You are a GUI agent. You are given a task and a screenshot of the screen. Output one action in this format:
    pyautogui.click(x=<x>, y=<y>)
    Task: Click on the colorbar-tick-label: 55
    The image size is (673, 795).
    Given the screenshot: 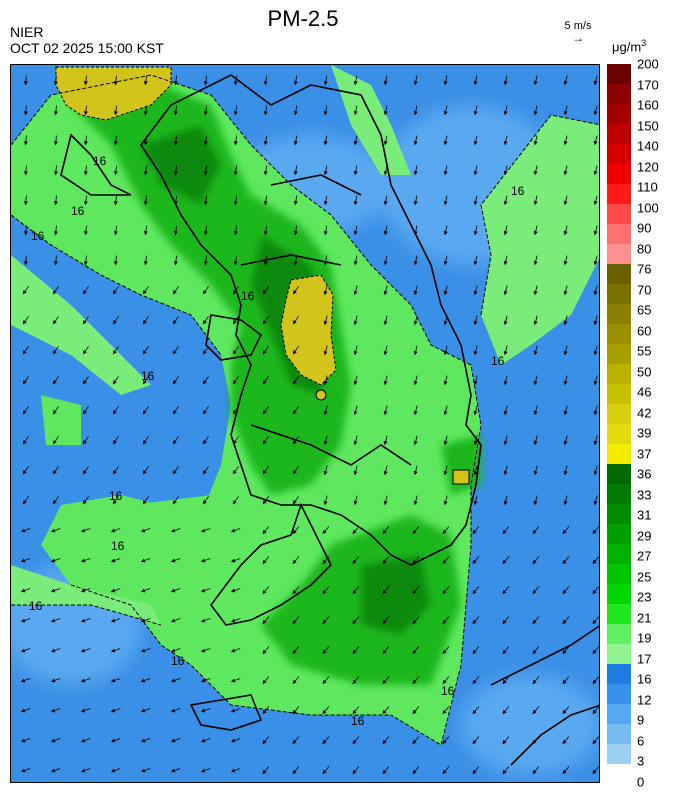 What is the action you would take?
    pyautogui.click(x=644, y=351)
    